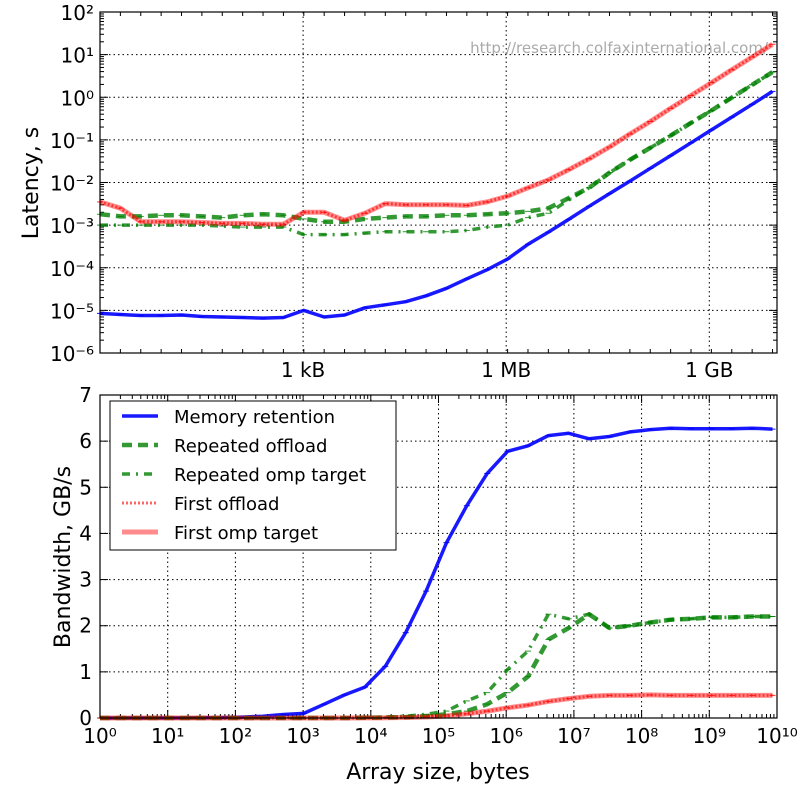 Image resolution: width=800 pixels, height=800 pixels. Describe the element at coordinates (270, 475) in the screenshot. I see `legend-label: Repeated omp target` at that location.